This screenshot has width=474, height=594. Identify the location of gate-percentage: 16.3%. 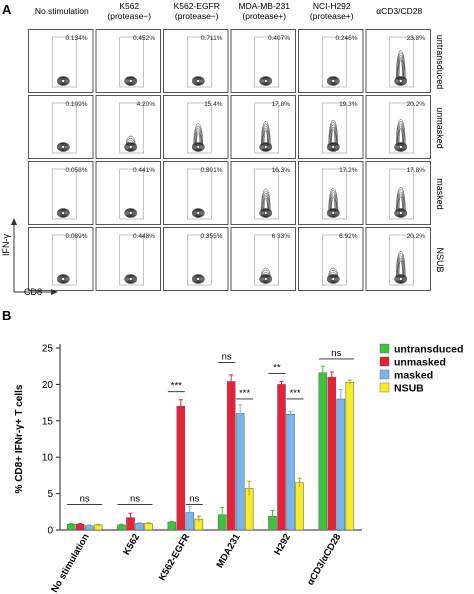
(281, 170).